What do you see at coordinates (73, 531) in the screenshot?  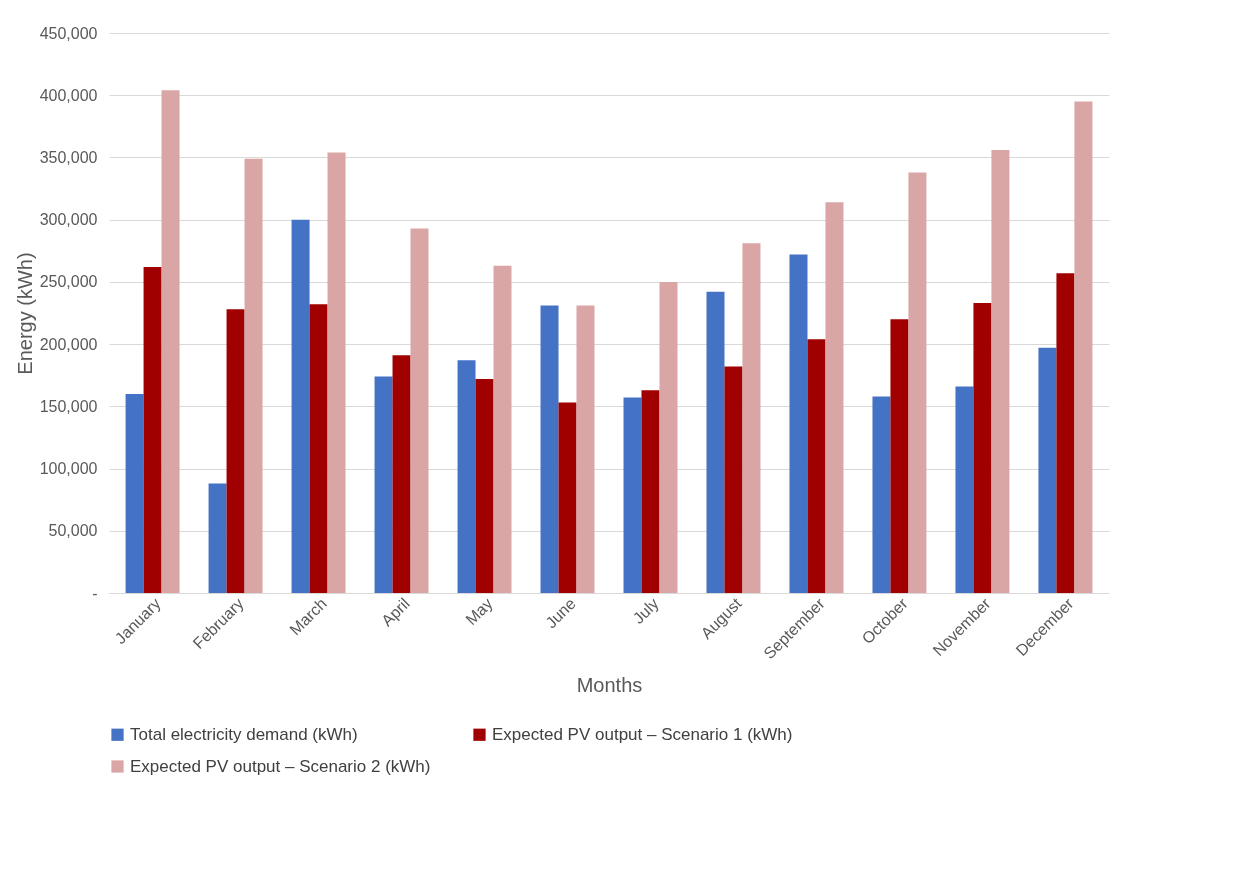 I see `y-tick-label: 50,000` at bounding box center [73, 531].